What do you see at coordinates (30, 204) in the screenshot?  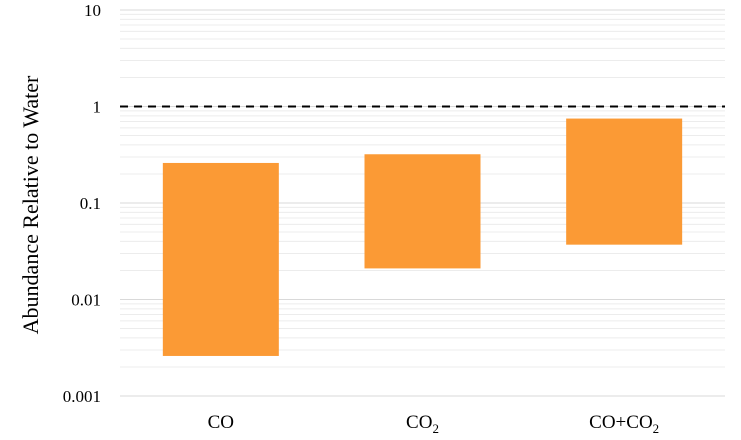 I see `y-axis-title: Abundance Relative to Water` at bounding box center [30, 204].